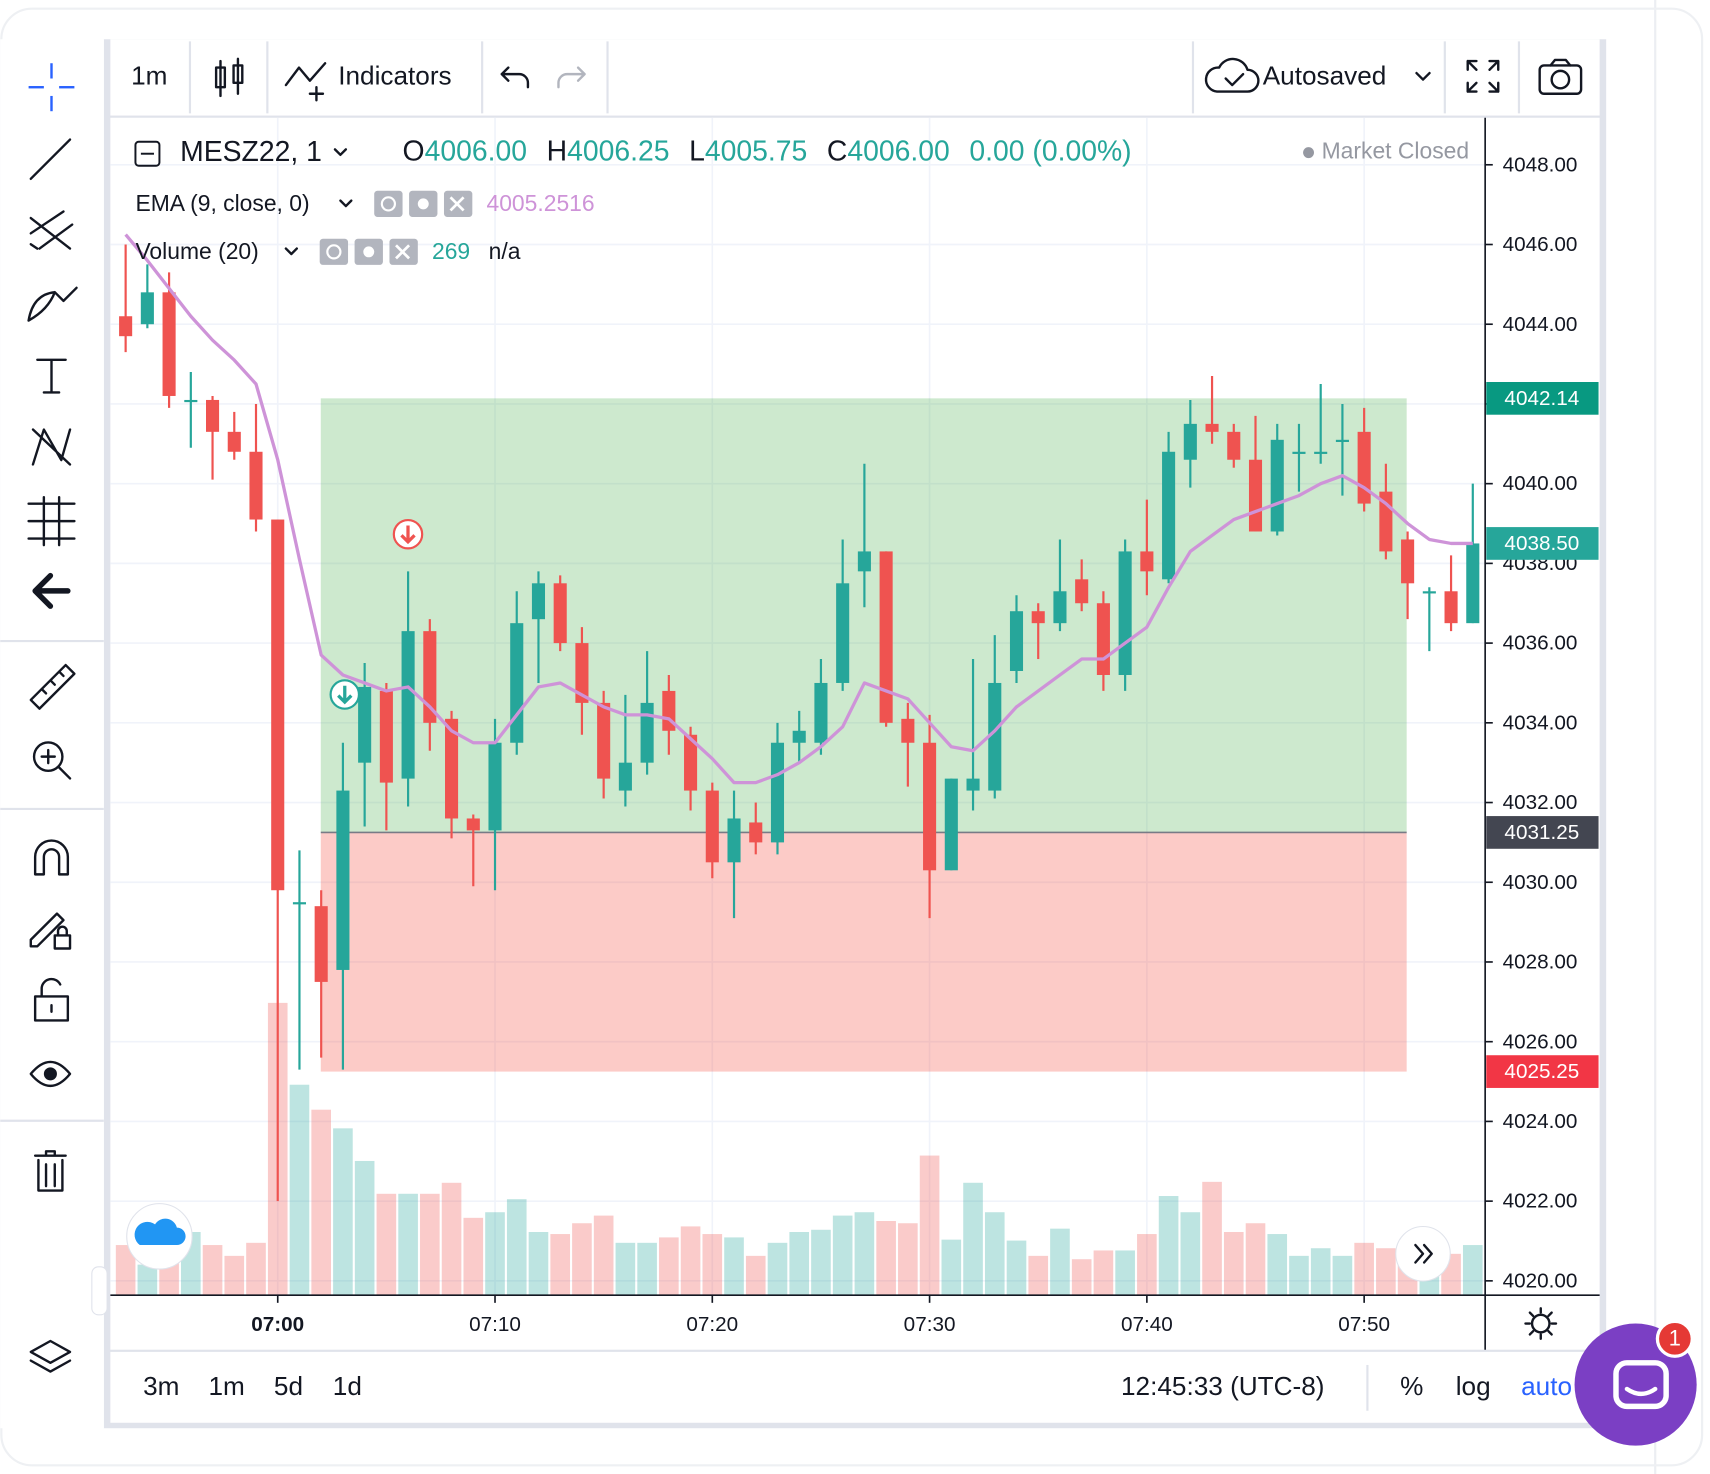  Describe the element at coordinates (571, 77) in the screenshot. I see `redo-button` at that location.